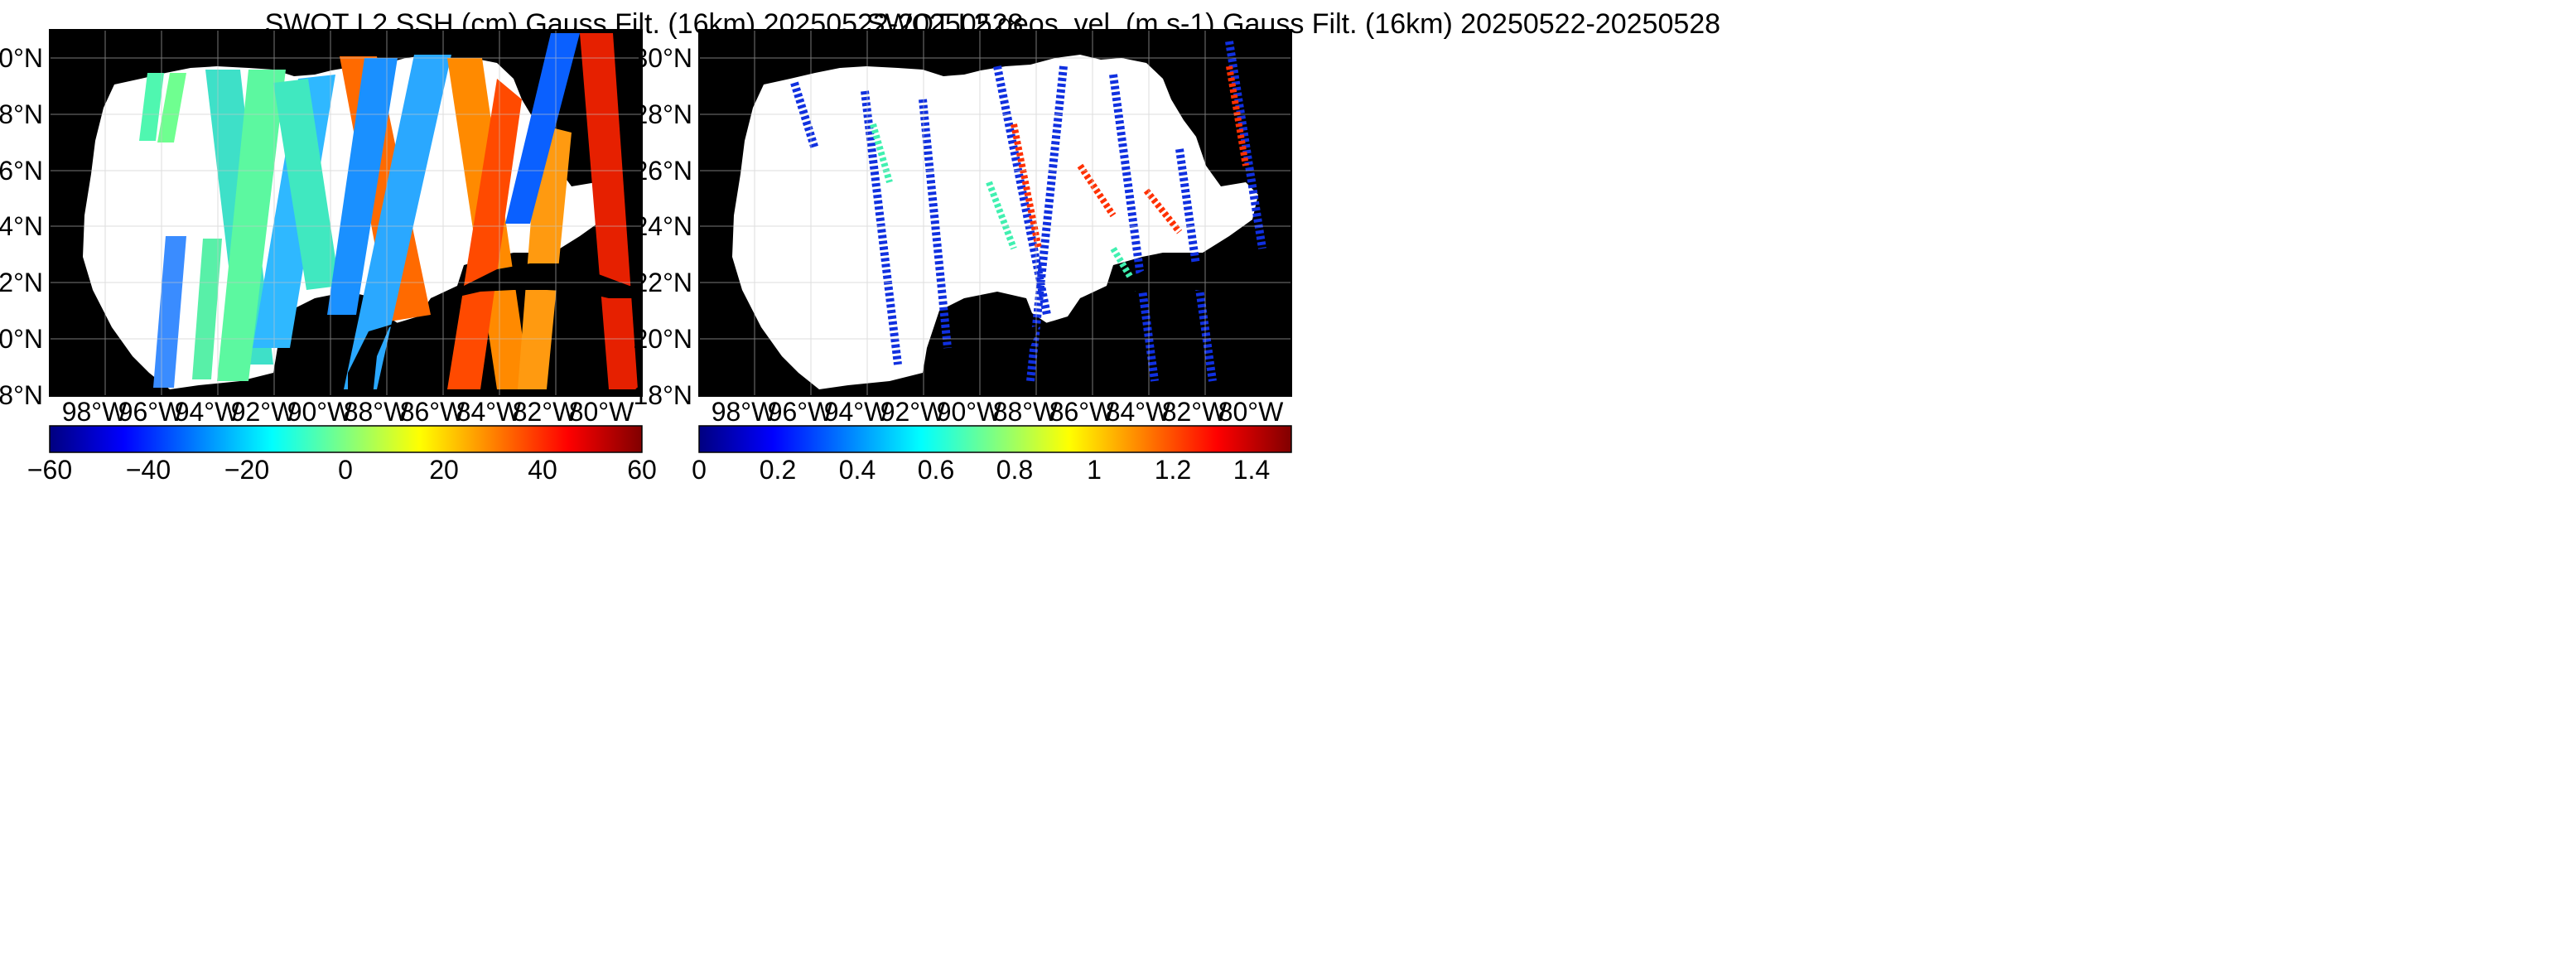 The image size is (2576, 961). I want to click on velocity-gridlines, so click(995, 213).